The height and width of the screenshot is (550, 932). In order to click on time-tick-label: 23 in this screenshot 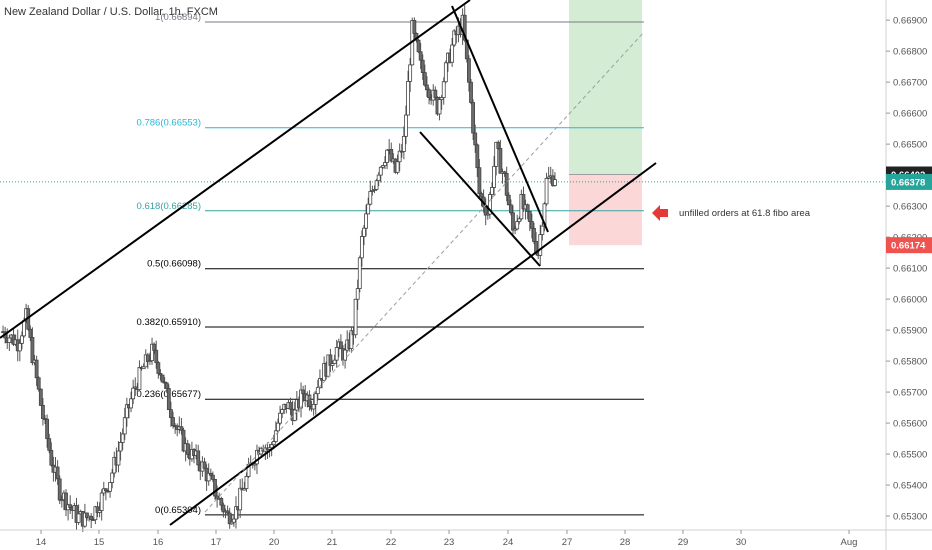, I will do `click(449, 542)`.